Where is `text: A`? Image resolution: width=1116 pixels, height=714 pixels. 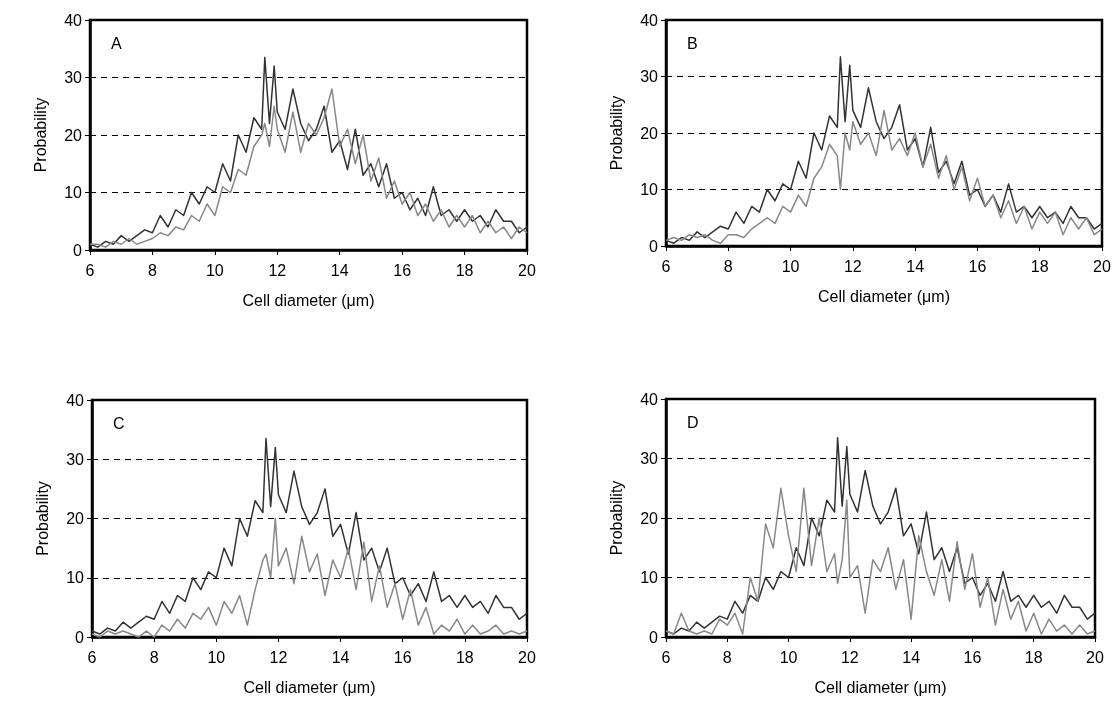 text: A is located at coordinates (116, 43).